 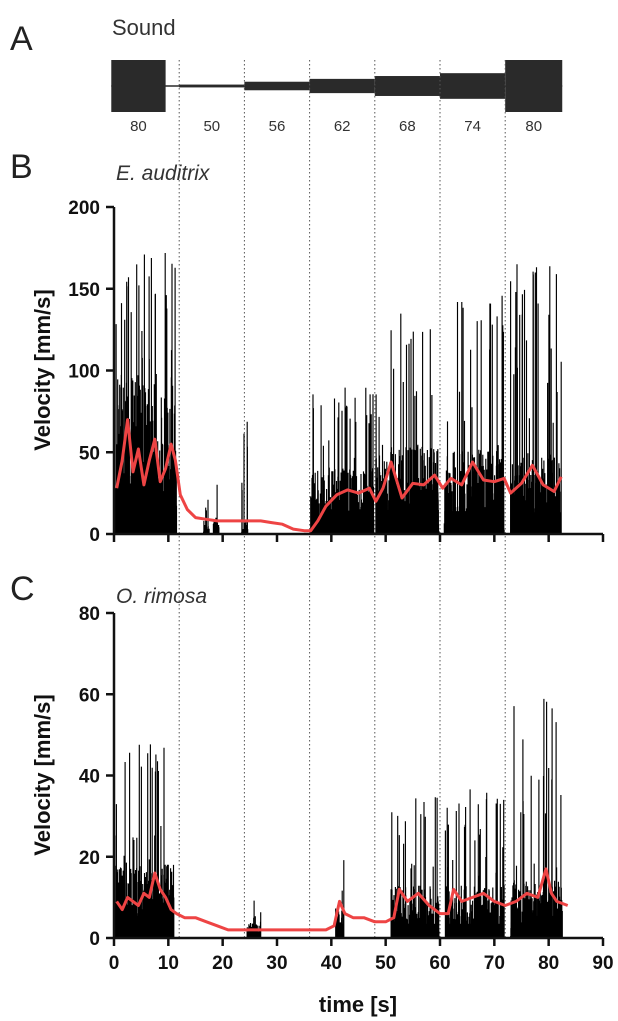 What do you see at coordinates (42, 774) in the screenshot?
I see `chart-c-ylabel: Velocity [mm/s]` at bounding box center [42, 774].